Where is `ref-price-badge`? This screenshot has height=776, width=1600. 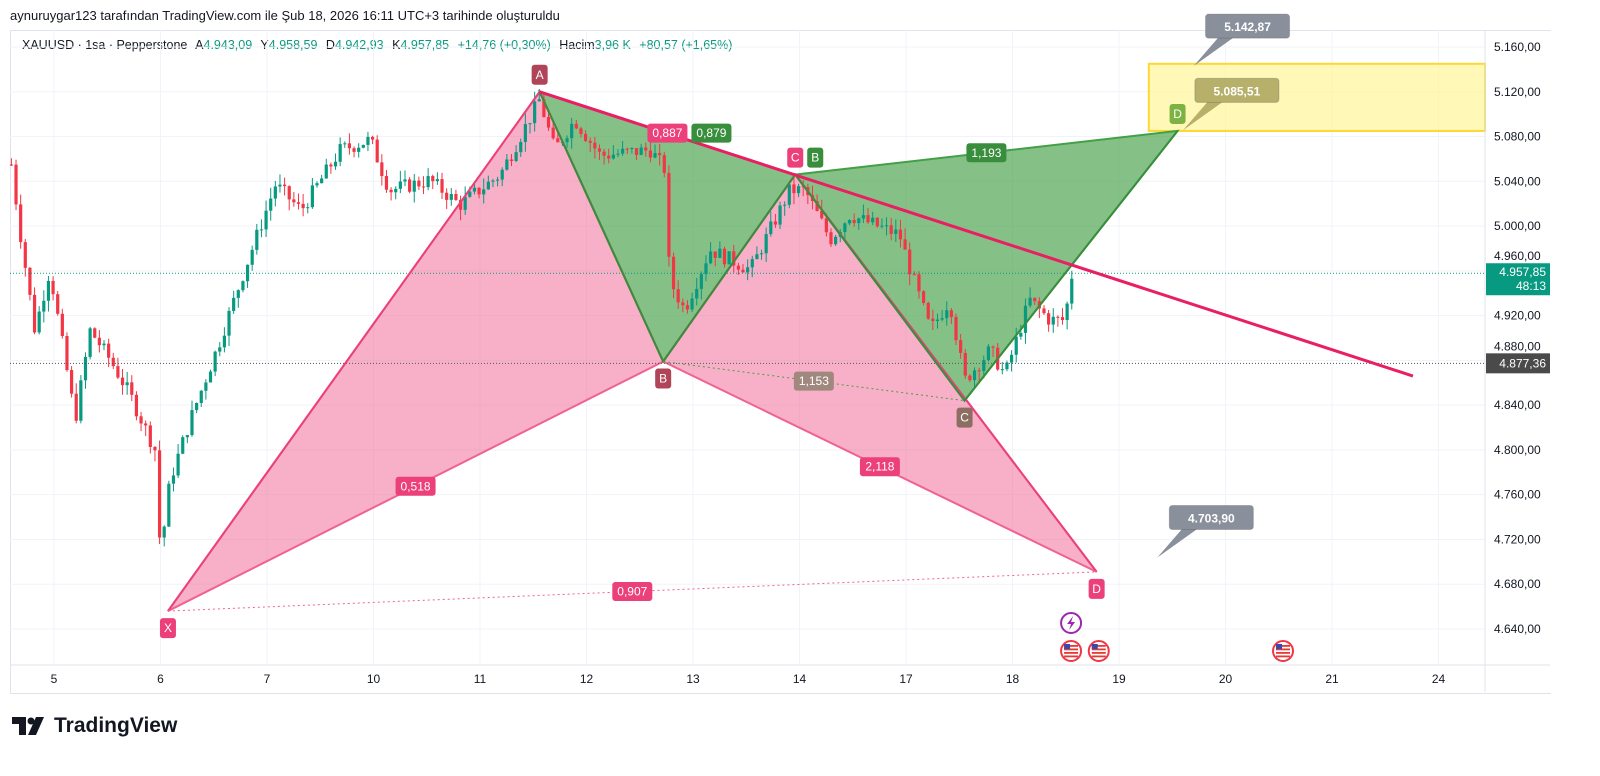 ref-price-badge is located at coordinates (1518, 363).